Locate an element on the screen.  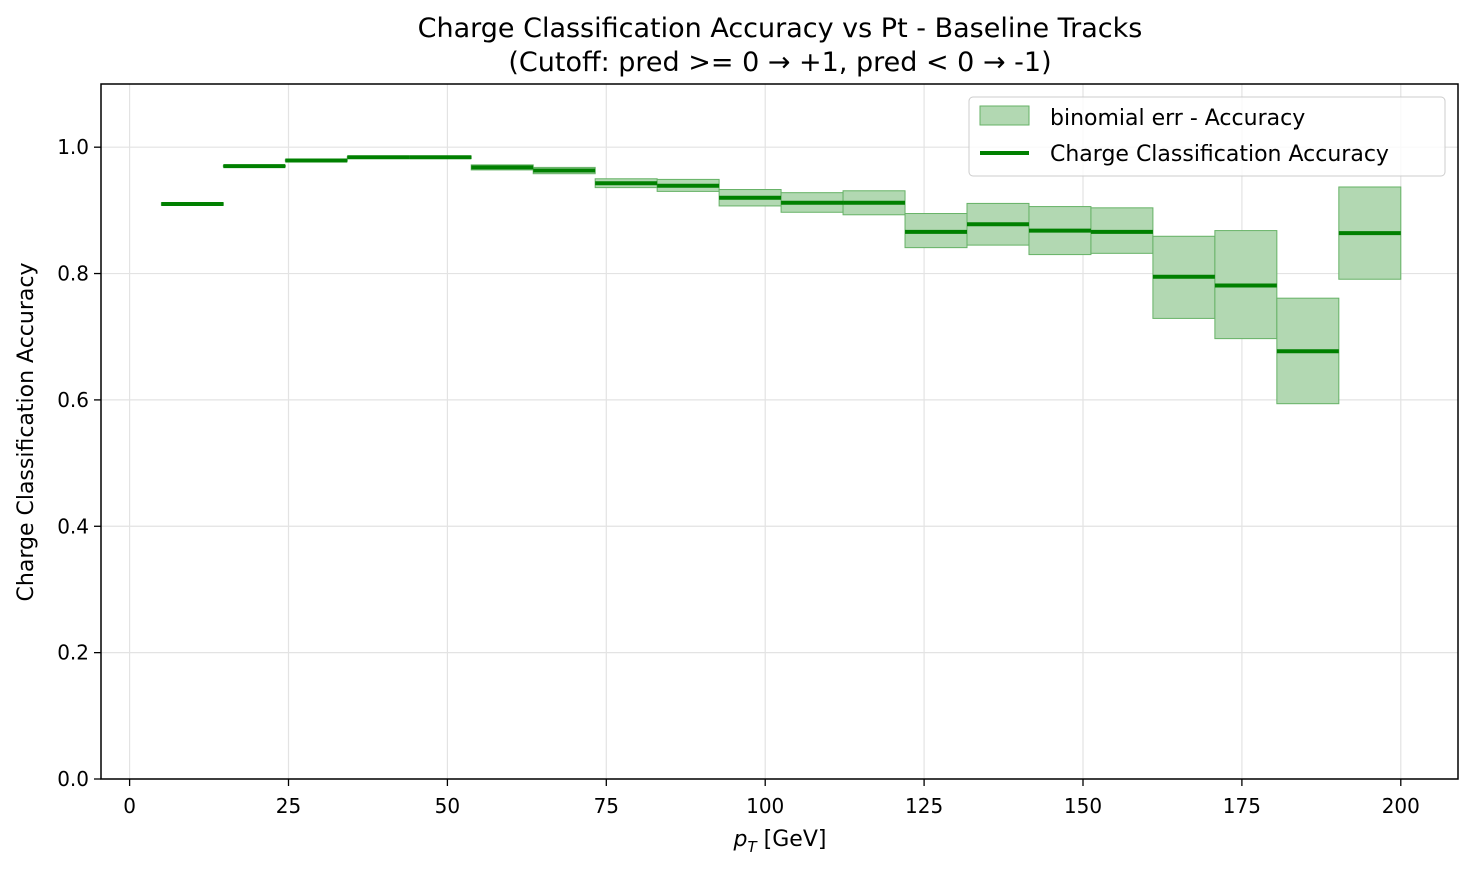
x-tick-label: 175 is located at coordinates (1242, 806).